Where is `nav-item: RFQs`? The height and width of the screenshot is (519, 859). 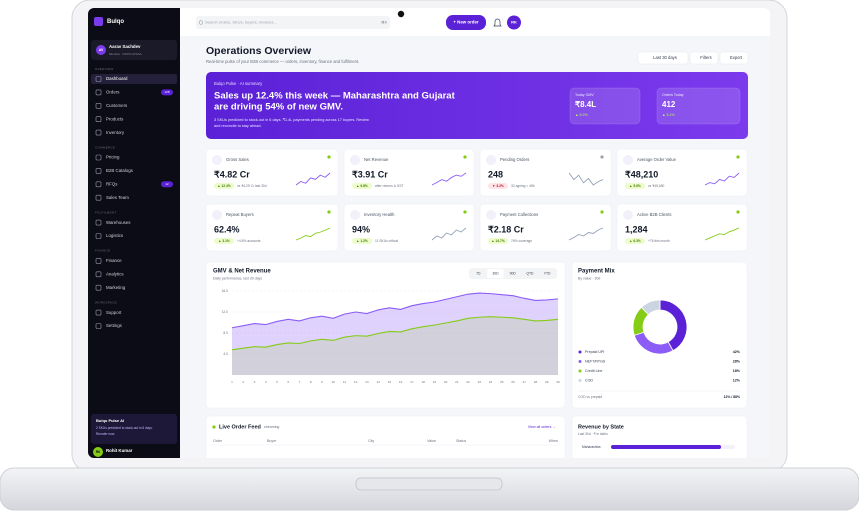 nav-item: RFQs is located at coordinates (112, 183).